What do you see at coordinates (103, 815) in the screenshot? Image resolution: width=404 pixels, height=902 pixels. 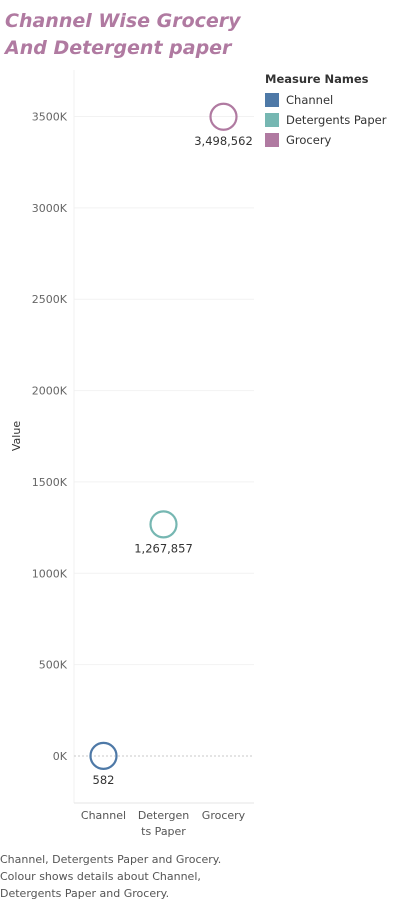 I see `x-tick-label: Channel` at bounding box center [103, 815].